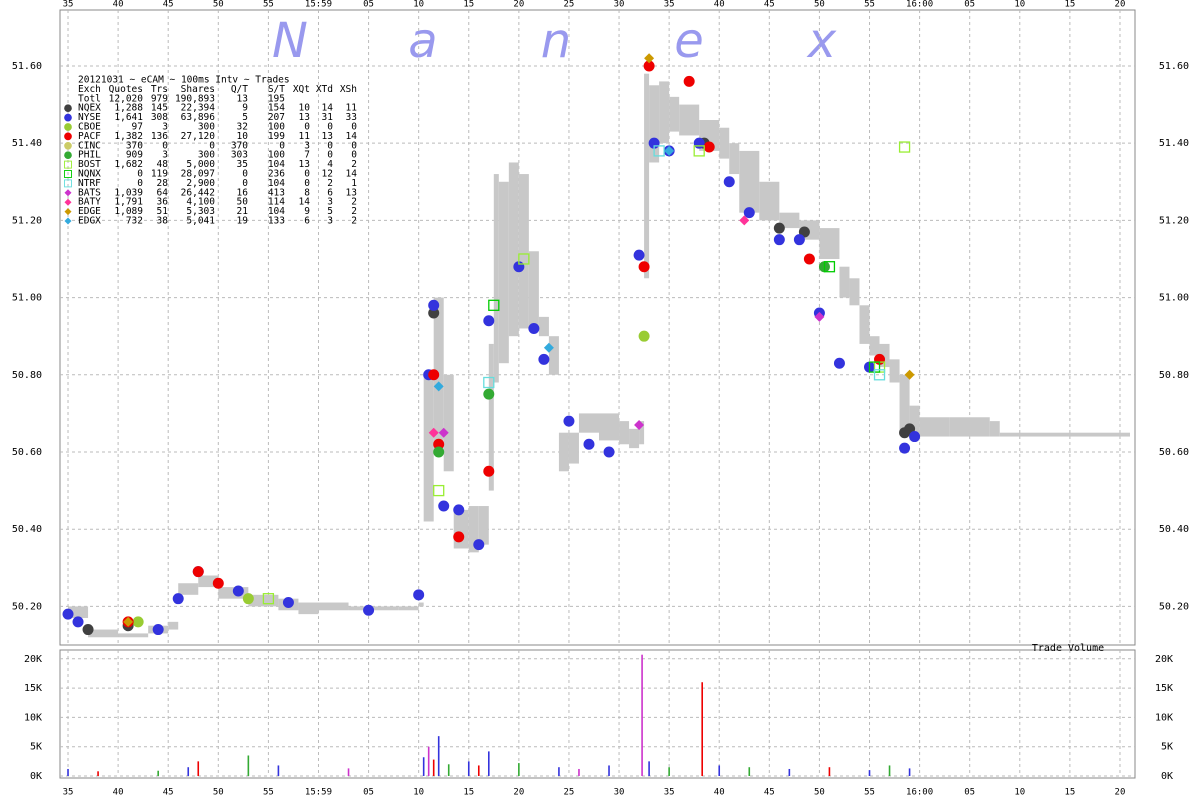 This screenshot has width=1200, height=800. I want to click on table-cell: 51, so click(163, 211).